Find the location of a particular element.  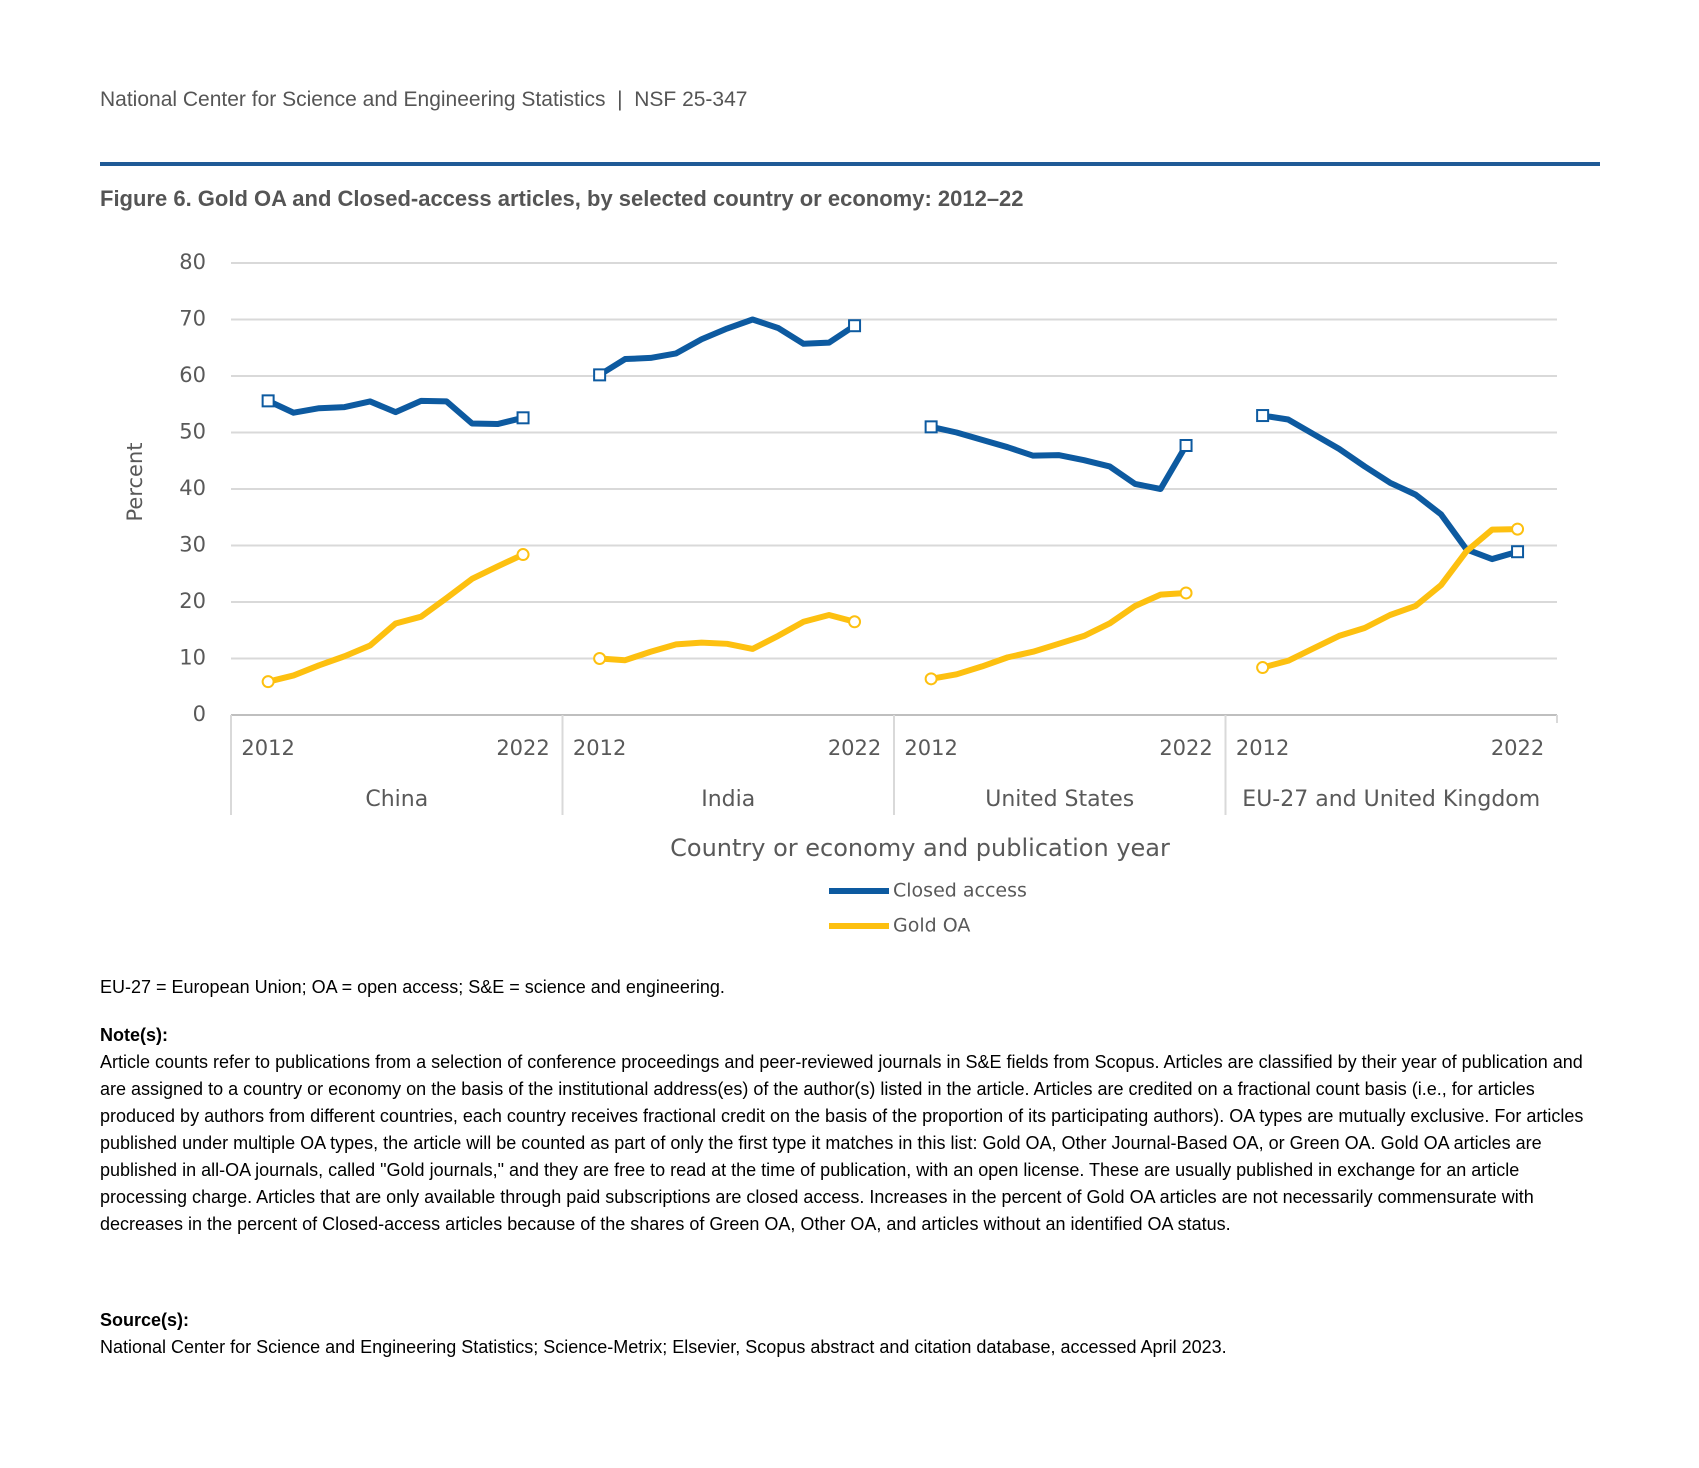

group-label: EU-27 and United Kingdom is located at coordinates (1391, 799).